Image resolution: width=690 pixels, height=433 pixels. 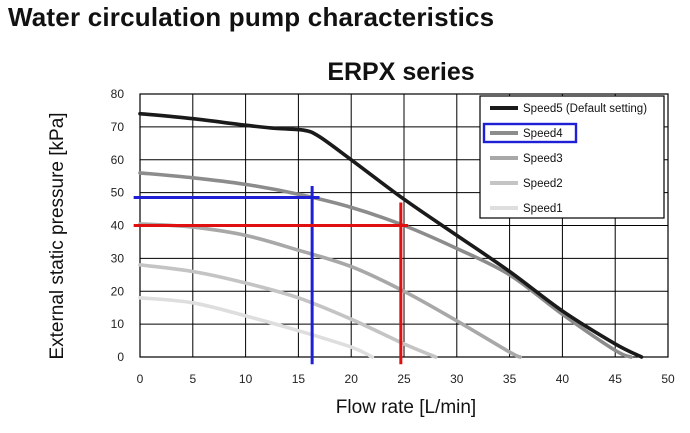 What do you see at coordinates (543, 209) in the screenshot?
I see `legend-label-speed1: Speed1` at bounding box center [543, 209].